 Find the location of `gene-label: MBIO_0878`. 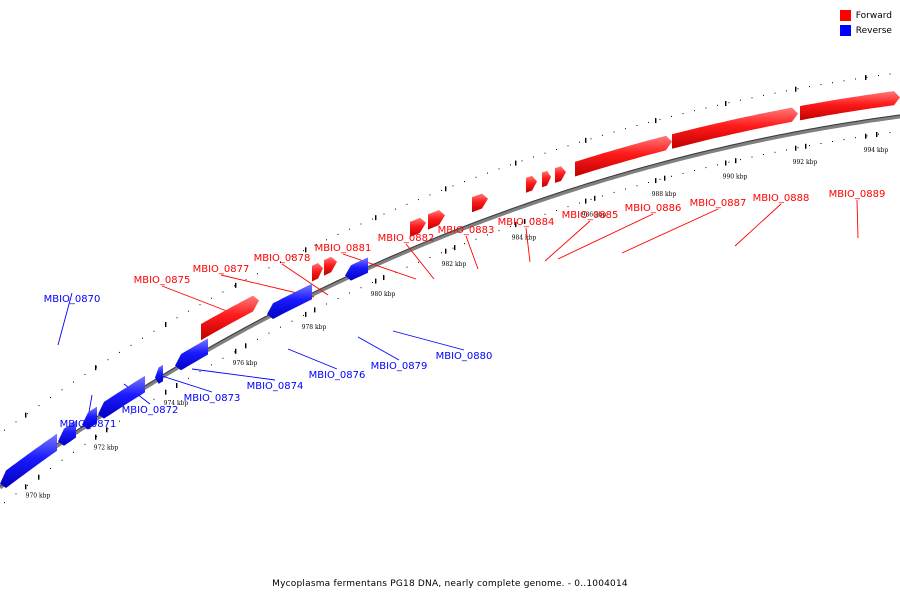

gene-label: MBIO_0878 is located at coordinates (282, 258).